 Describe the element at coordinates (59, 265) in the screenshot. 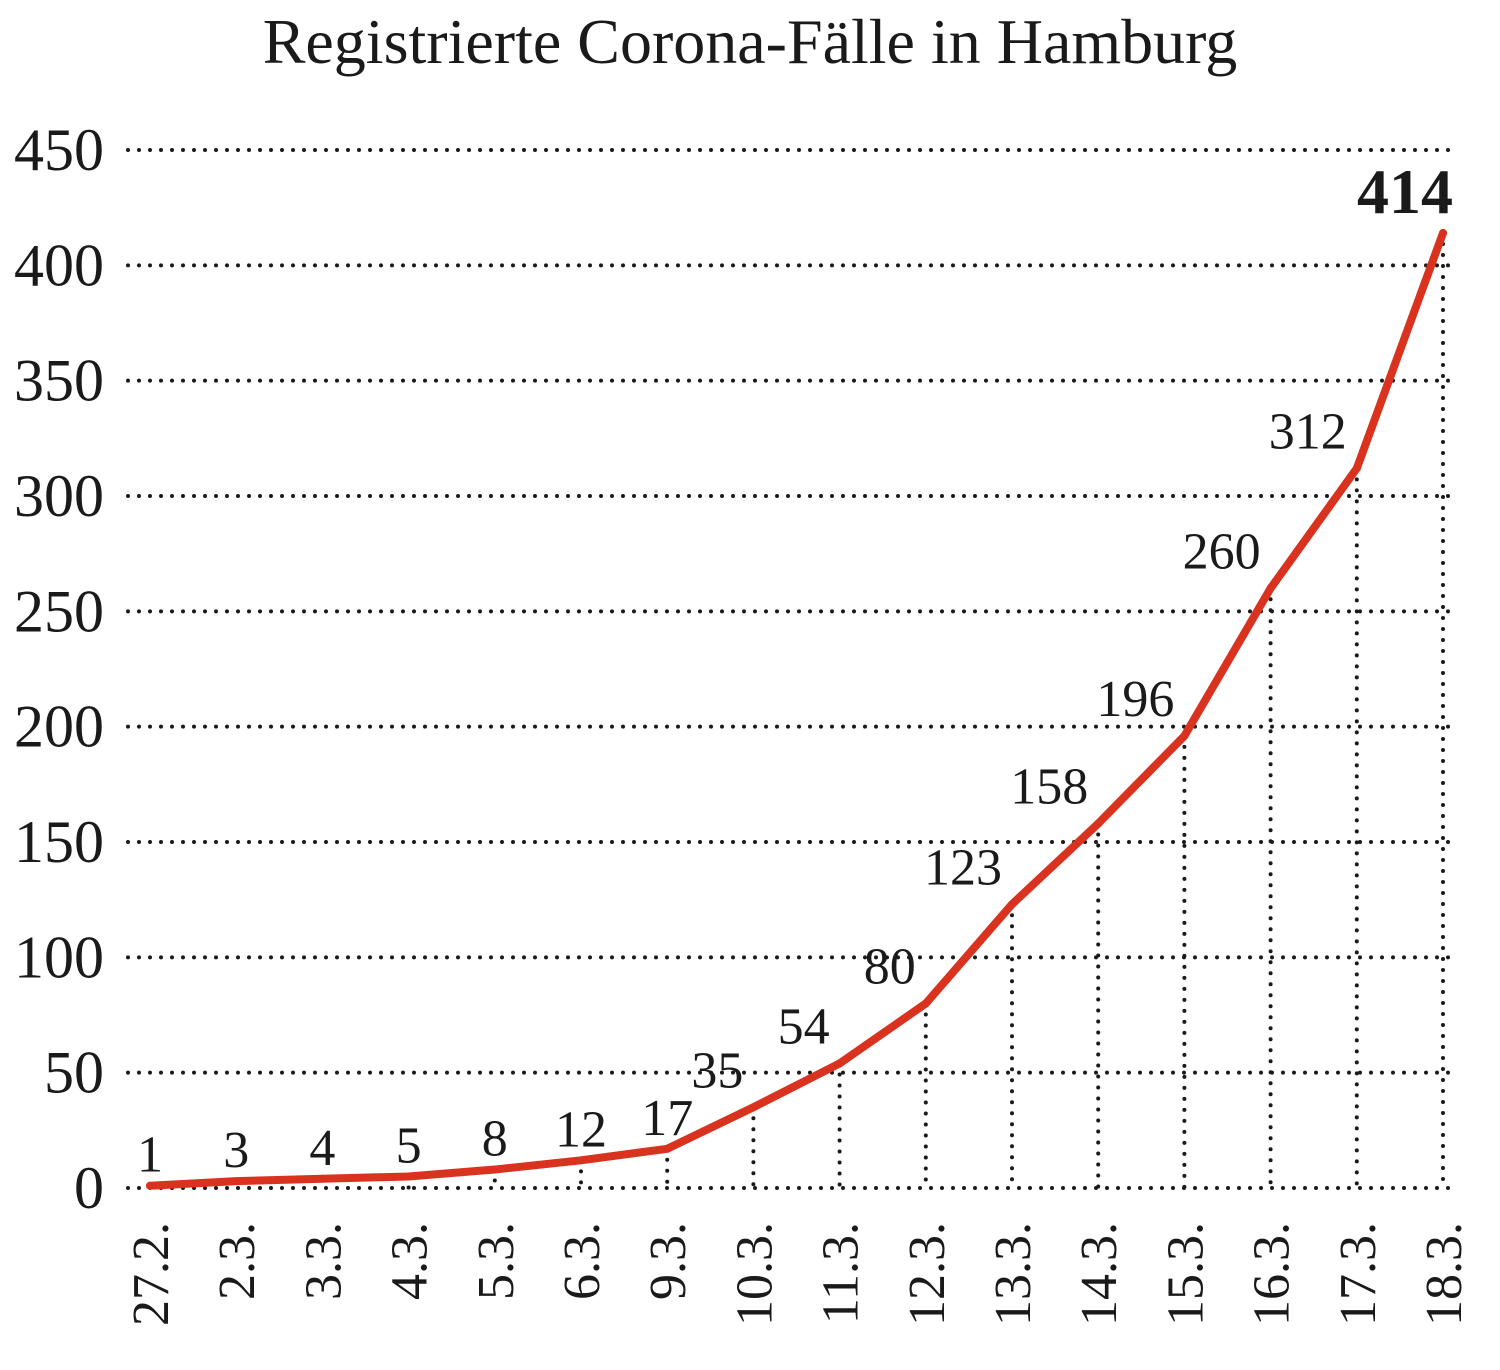

I see `y-tick-label: 400` at that location.